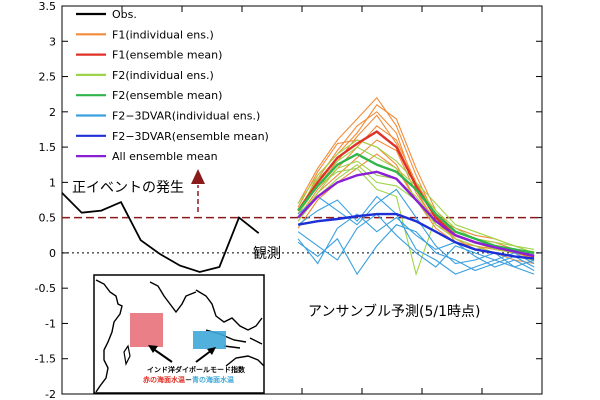 This screenshot has width=600, height=400. Describe the element at coordinates (164, 379) in the screenshot. I see `inset-red-label: 赤の海面水温` at that location.